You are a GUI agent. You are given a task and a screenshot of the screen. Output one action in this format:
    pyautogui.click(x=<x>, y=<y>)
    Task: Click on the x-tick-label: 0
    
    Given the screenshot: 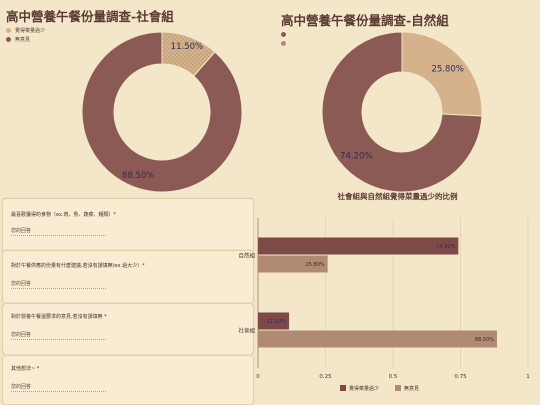 What is the action you would take?
    pyautogui.click(x=258, y=377)
    